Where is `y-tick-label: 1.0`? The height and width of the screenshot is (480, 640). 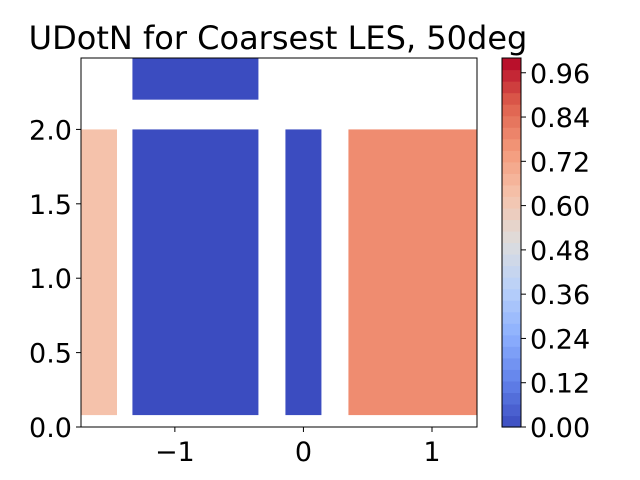
y-tick-label: 1.0 is located at coordinates (50, 279).